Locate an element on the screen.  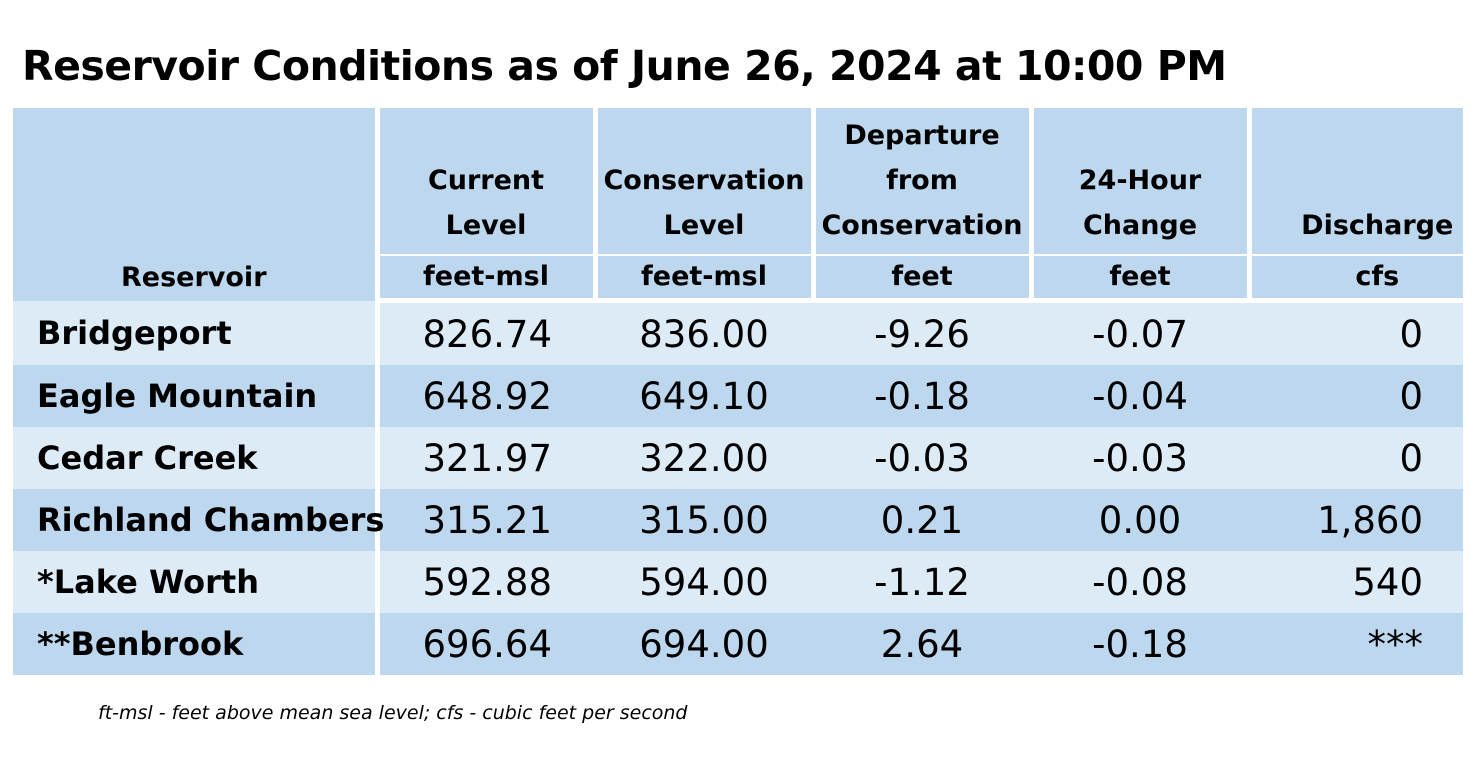
header-change: 24-Hour Change is located at coordinates (1141, 182).